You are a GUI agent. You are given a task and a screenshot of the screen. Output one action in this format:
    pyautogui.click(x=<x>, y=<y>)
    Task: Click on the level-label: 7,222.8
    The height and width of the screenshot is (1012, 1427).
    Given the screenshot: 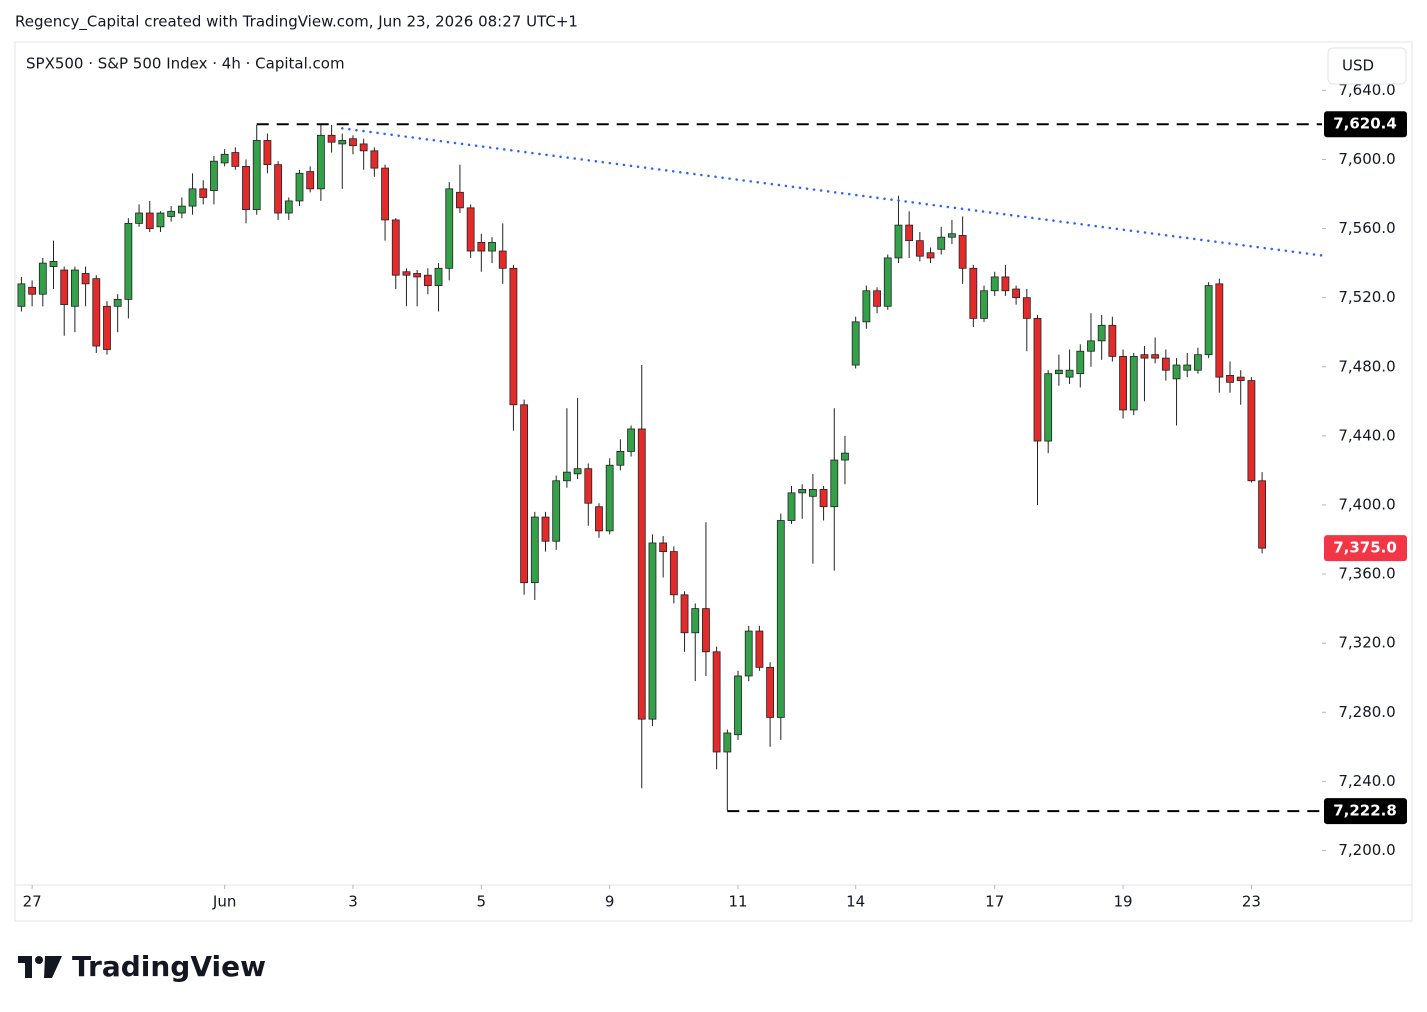 What is the action you would take?
    pyautogui.click(x=1365, y=811)
    